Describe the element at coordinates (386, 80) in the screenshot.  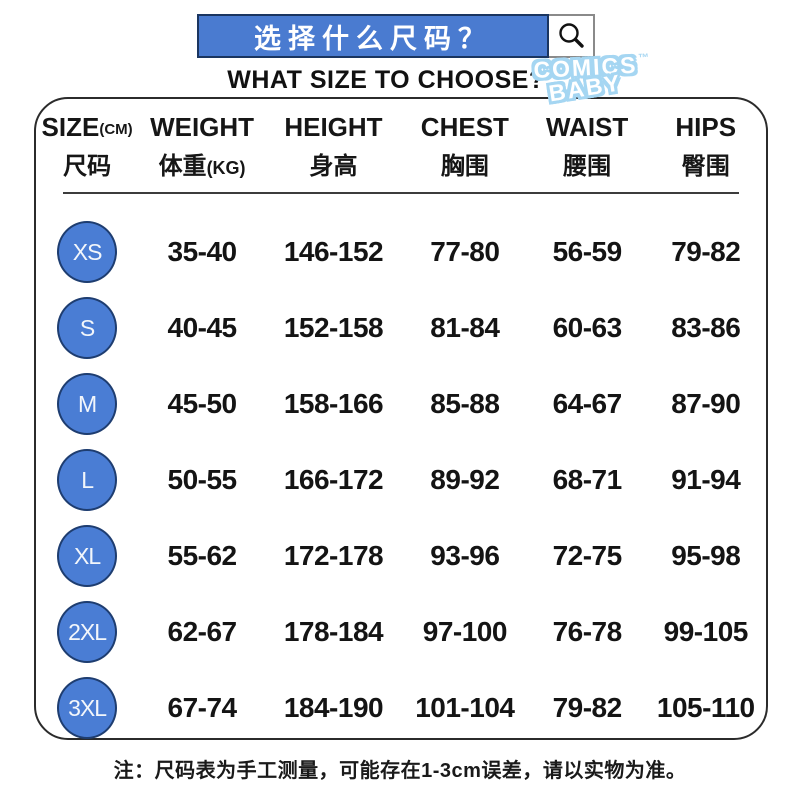
I see `subtitle-en: WHAT SIZE TO CHOOSE?` at that location.